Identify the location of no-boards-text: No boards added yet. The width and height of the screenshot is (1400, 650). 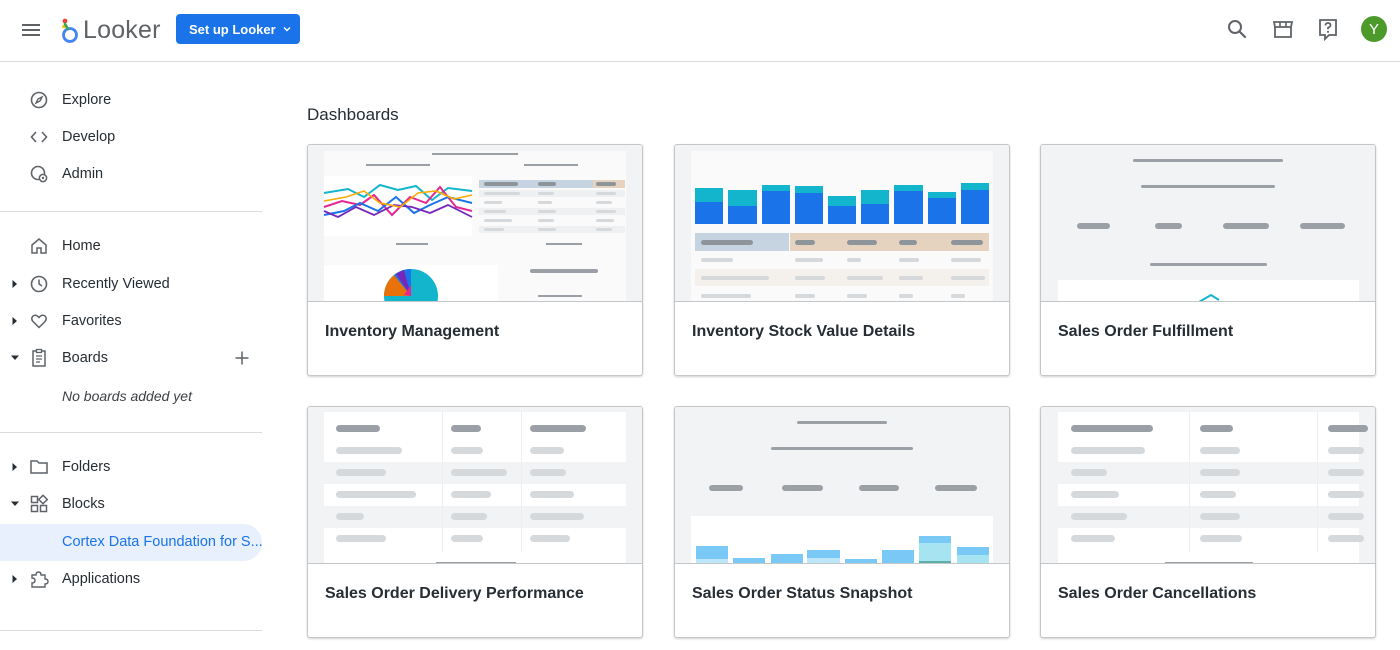
(127, 396).